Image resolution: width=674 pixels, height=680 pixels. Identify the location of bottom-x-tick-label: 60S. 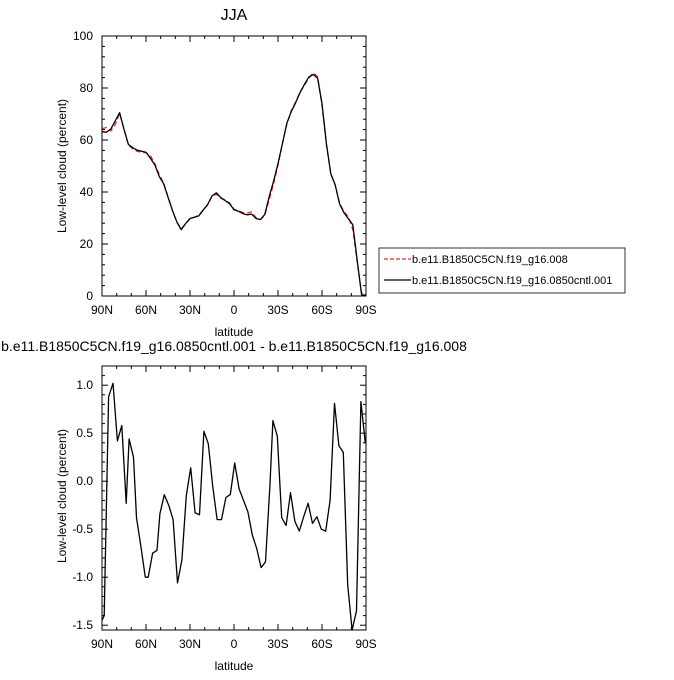
(321, 644).